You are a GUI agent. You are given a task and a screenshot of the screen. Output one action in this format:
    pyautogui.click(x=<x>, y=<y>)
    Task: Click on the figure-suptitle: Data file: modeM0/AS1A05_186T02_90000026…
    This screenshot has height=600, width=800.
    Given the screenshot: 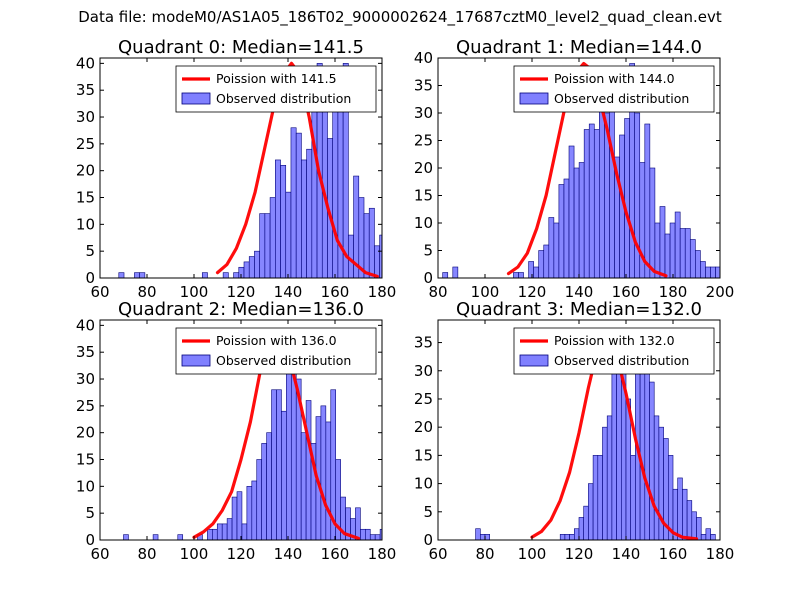 What is the action you would take?
    pyautogui.click(x=400, y=17)
    